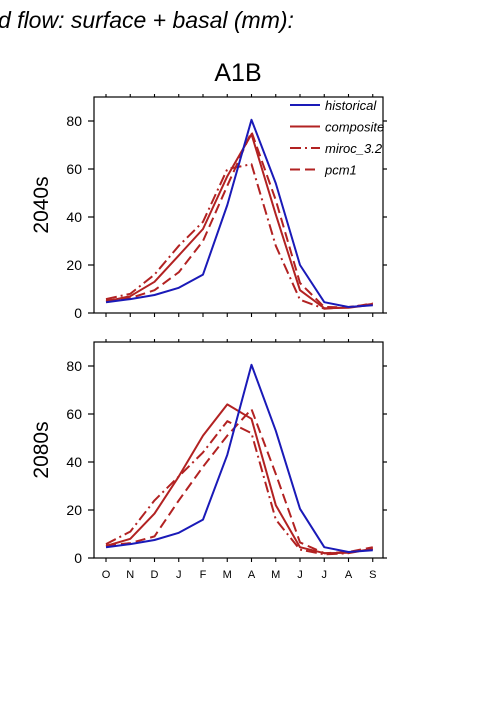  What do you see at coordinates (106, 575) in the screenshot?
I see `x-tick-label: O` at bounding box center [106, 575].